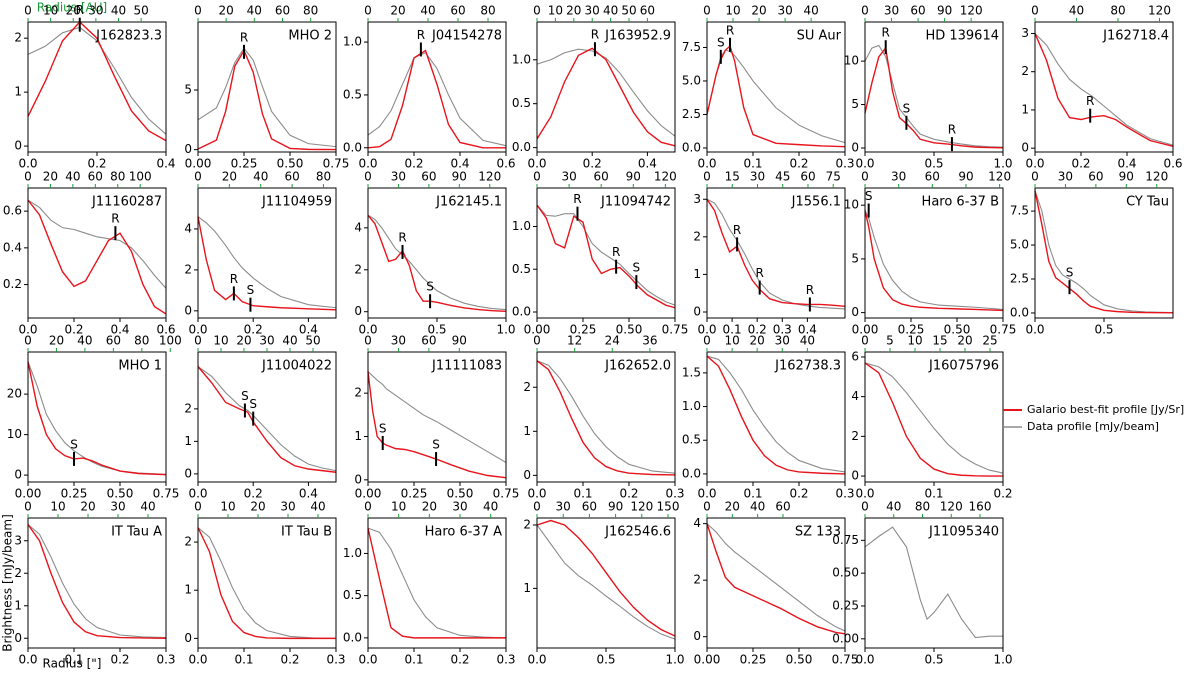  I want to click on y-tick-label: 5, so click(855, 258).